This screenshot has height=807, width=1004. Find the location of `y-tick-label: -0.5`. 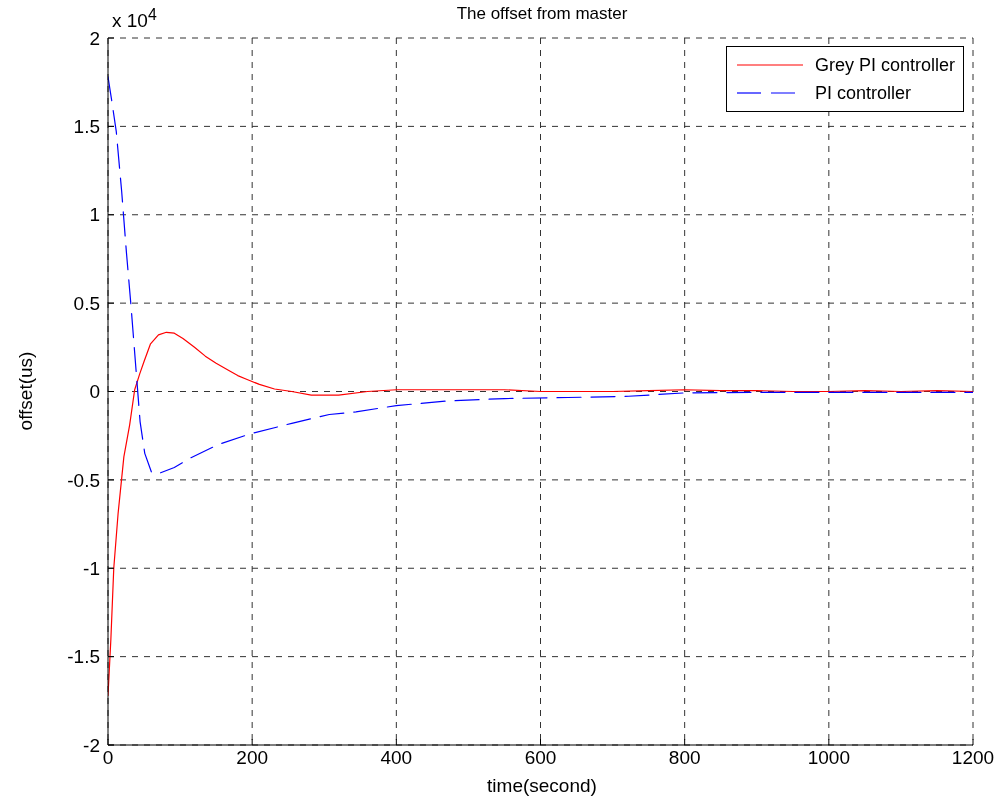

y-tick-label: -0.5 is located at coordinates (83, 480).